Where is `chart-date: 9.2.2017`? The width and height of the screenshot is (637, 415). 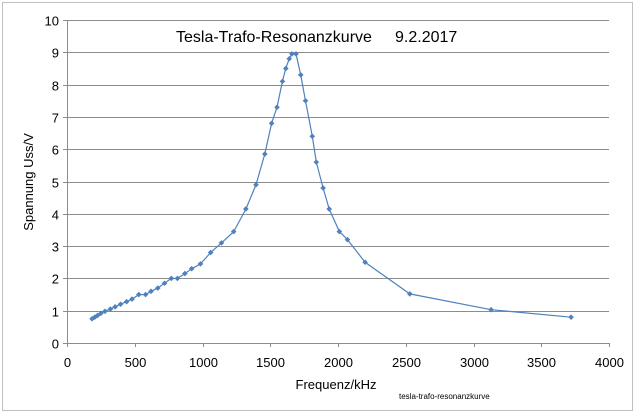
chart-date: 9.2.2017 is located at coordinates (426, 37).